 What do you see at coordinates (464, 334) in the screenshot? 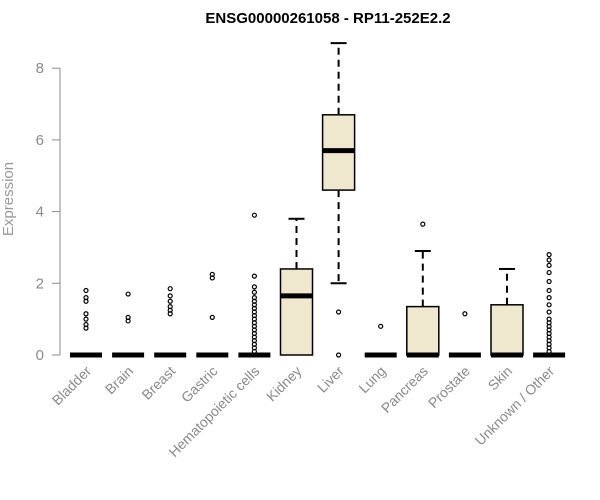
I see `box-prostate` at bounding box center [464, 334].